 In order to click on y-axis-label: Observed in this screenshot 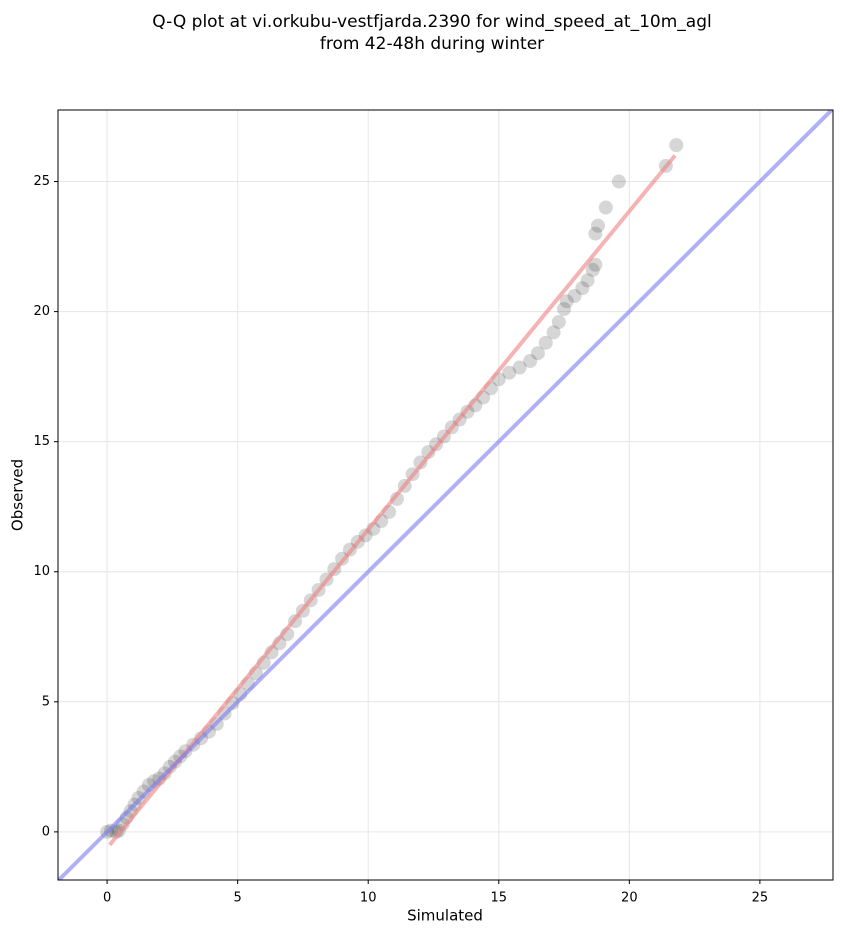, I will do `click(18, 495)`.